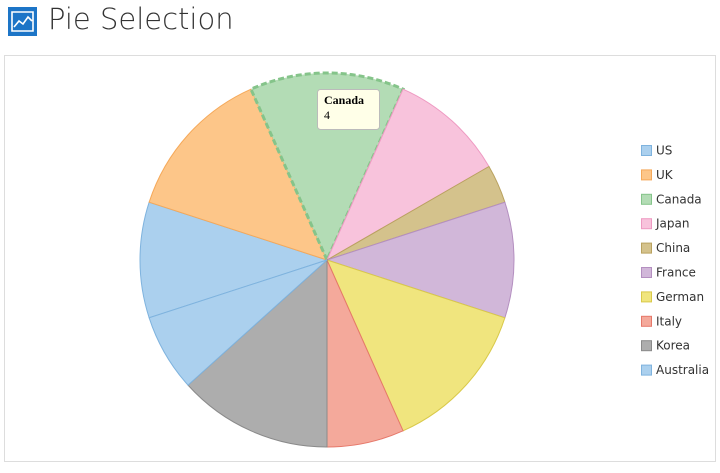 The image size is (720, 473). What do you see at coordinates (22, 21) in the screenshot?
I see `app-icon-glyph` at bounding box center [22, 21].